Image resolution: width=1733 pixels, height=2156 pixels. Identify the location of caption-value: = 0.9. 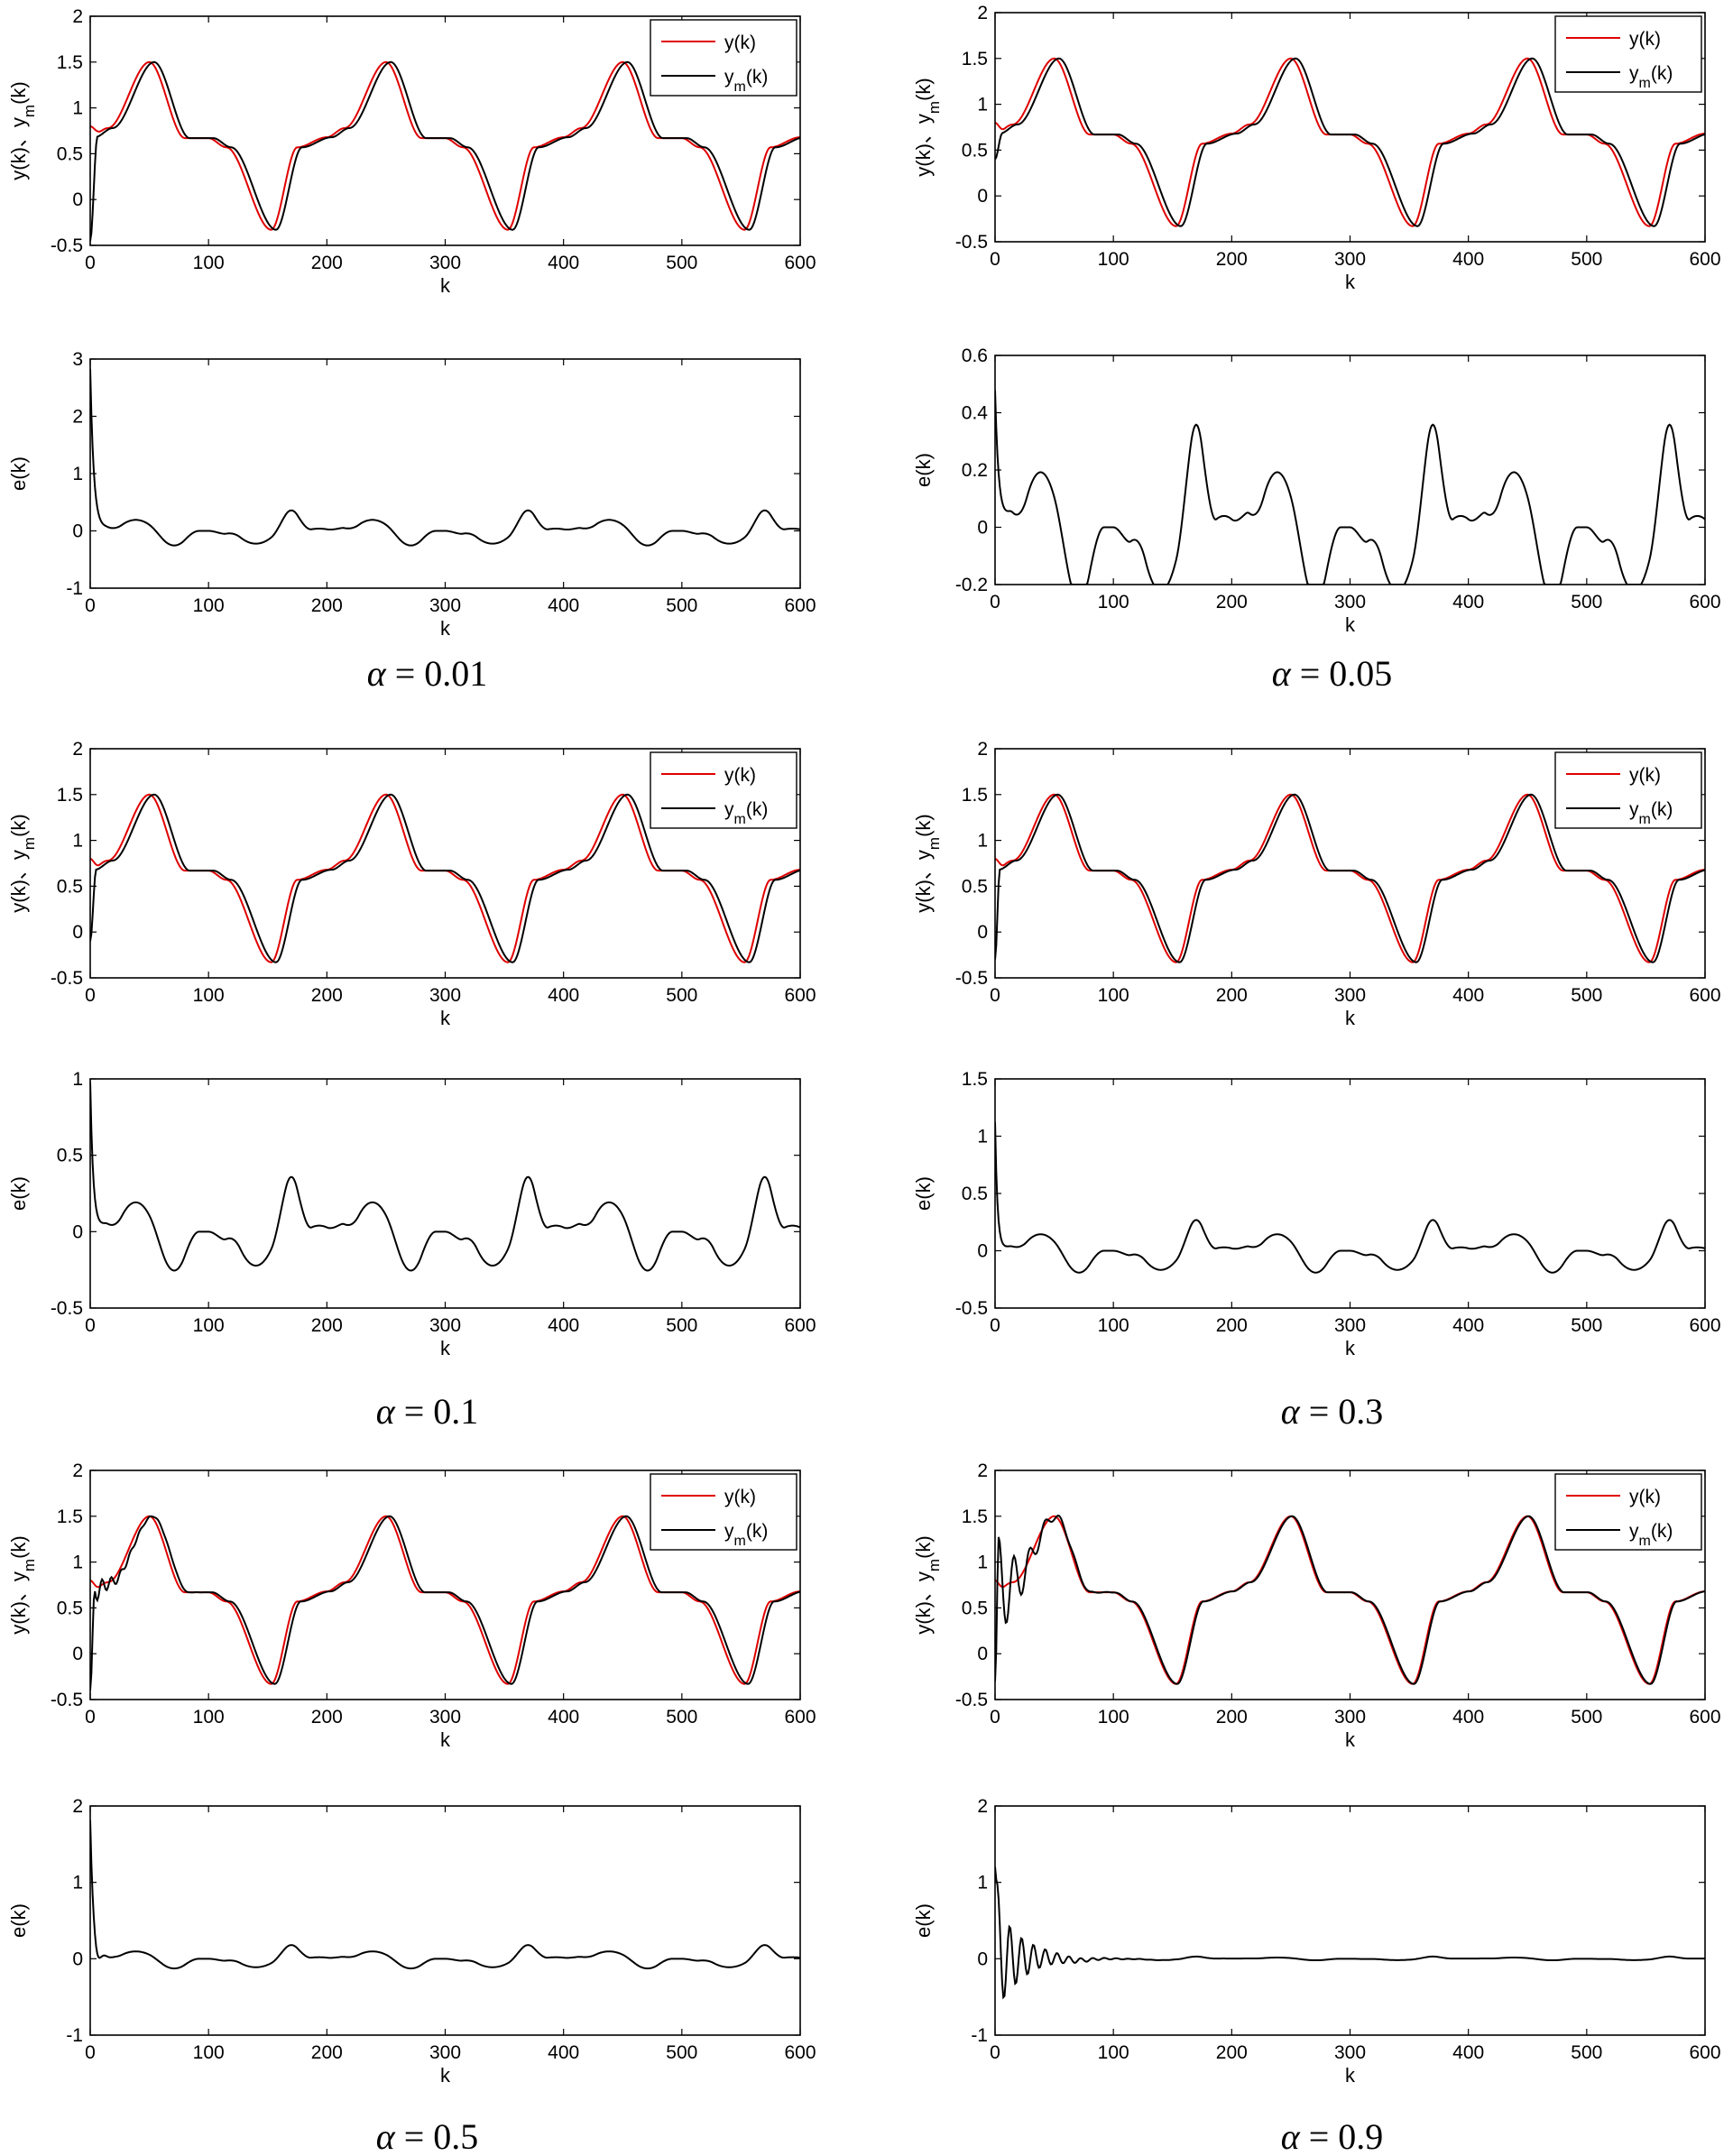
(1342, 2136).